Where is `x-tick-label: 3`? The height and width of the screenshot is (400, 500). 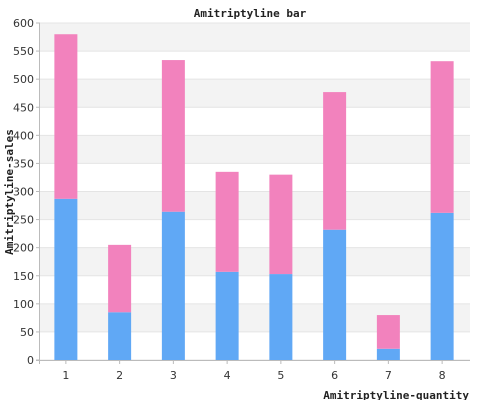
x-tick-label: 3 is located at coordinates (173, 375).